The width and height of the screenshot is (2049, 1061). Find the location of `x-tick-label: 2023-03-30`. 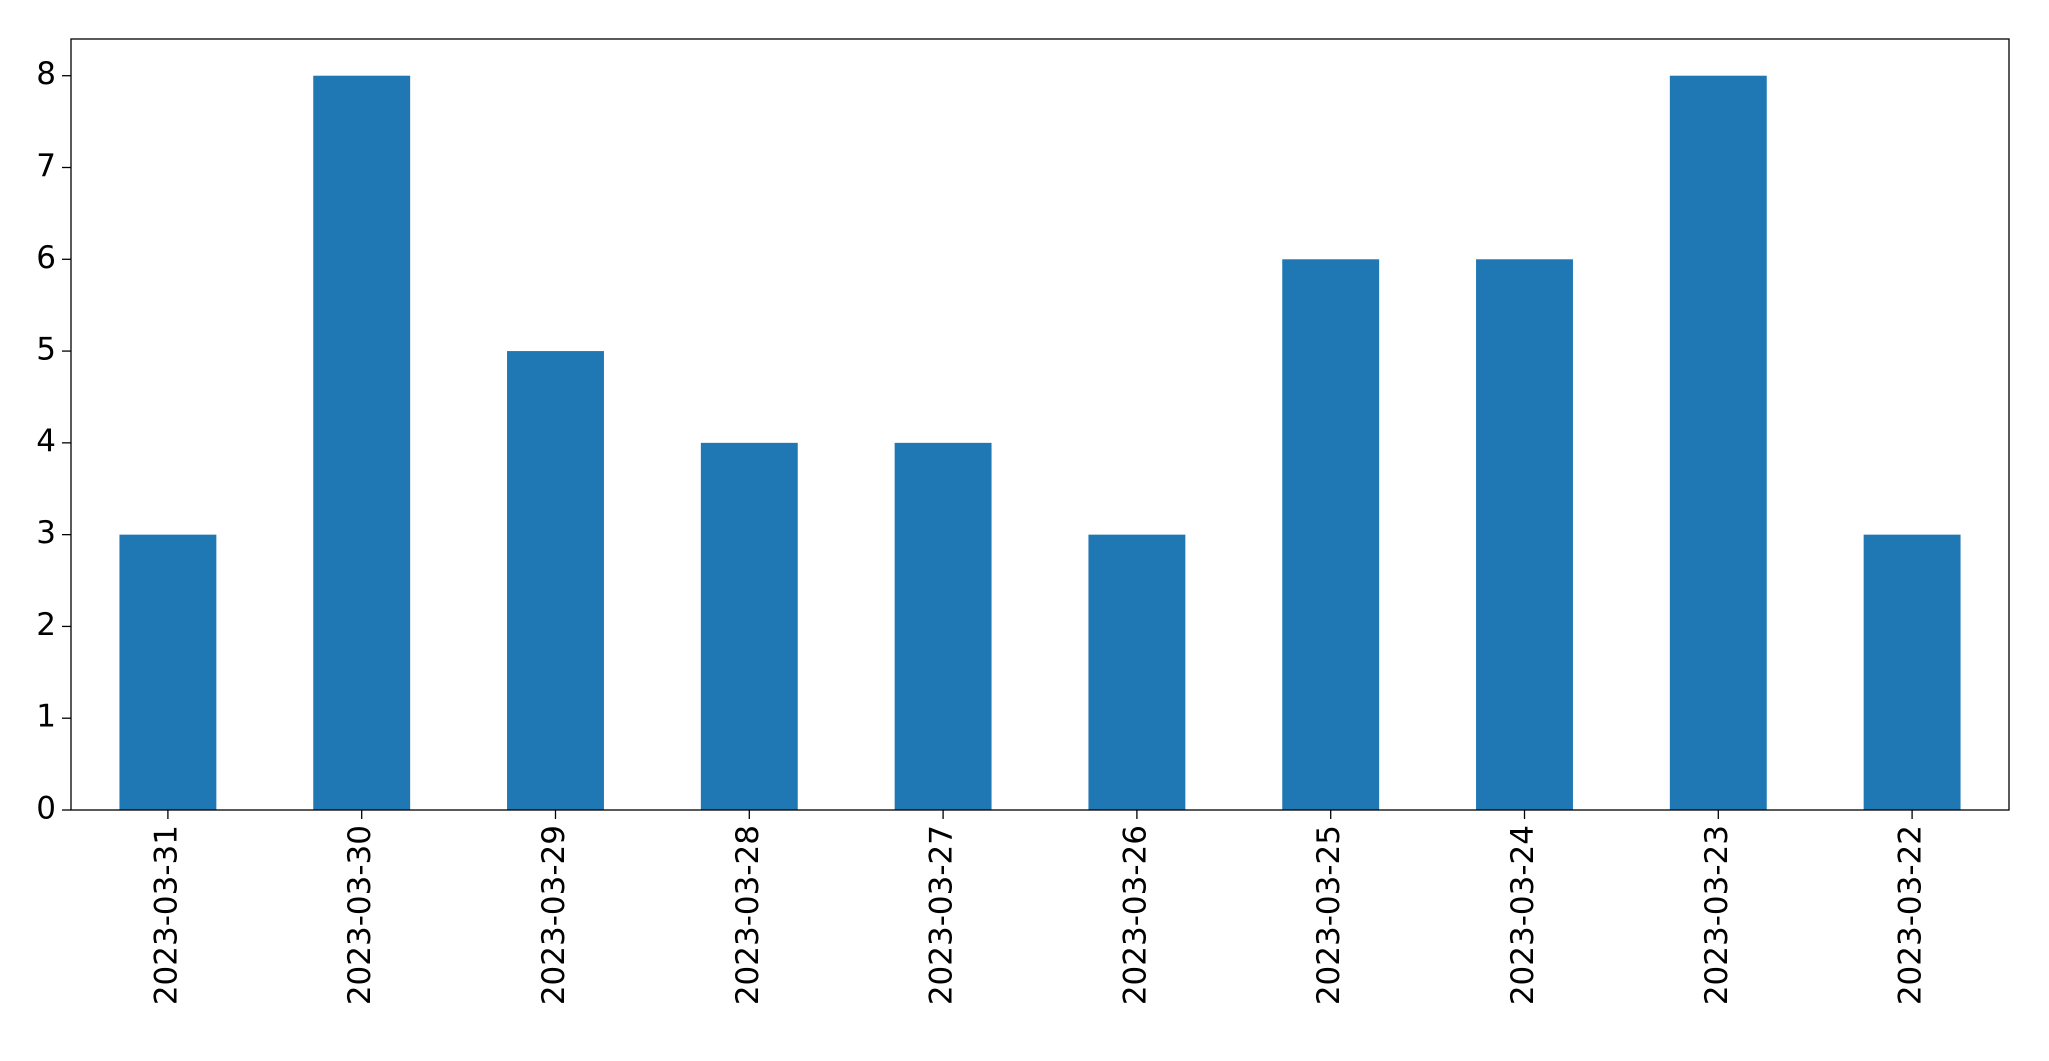

x-tick-label: 2023-03-30 is located at coordinates (360, 915).